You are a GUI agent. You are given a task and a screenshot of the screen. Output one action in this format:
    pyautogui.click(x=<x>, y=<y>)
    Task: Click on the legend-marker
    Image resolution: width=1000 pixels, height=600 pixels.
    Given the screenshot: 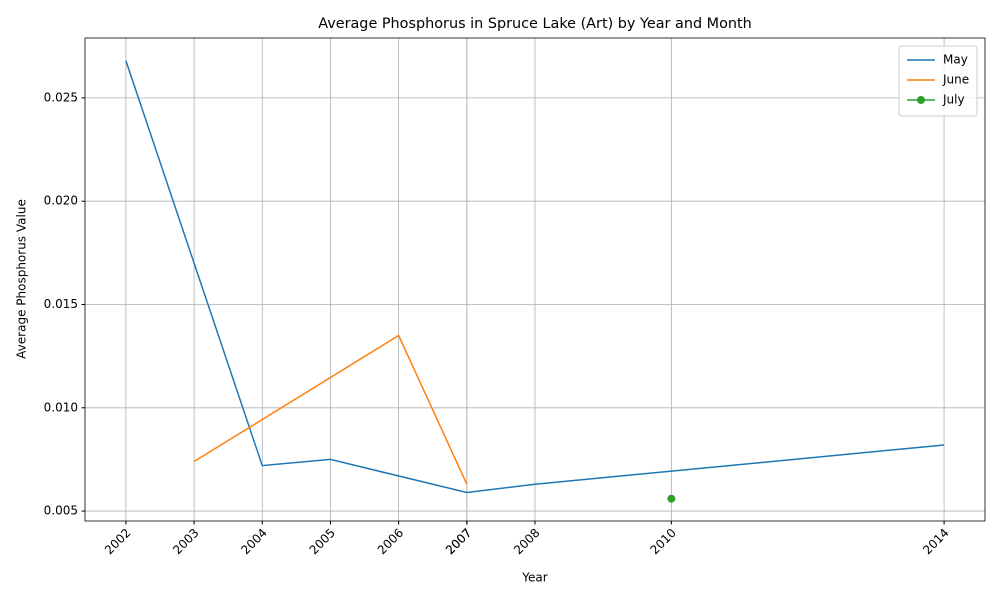 What is the action you would take?
    pyautogui.click(x=921, y=100)
    